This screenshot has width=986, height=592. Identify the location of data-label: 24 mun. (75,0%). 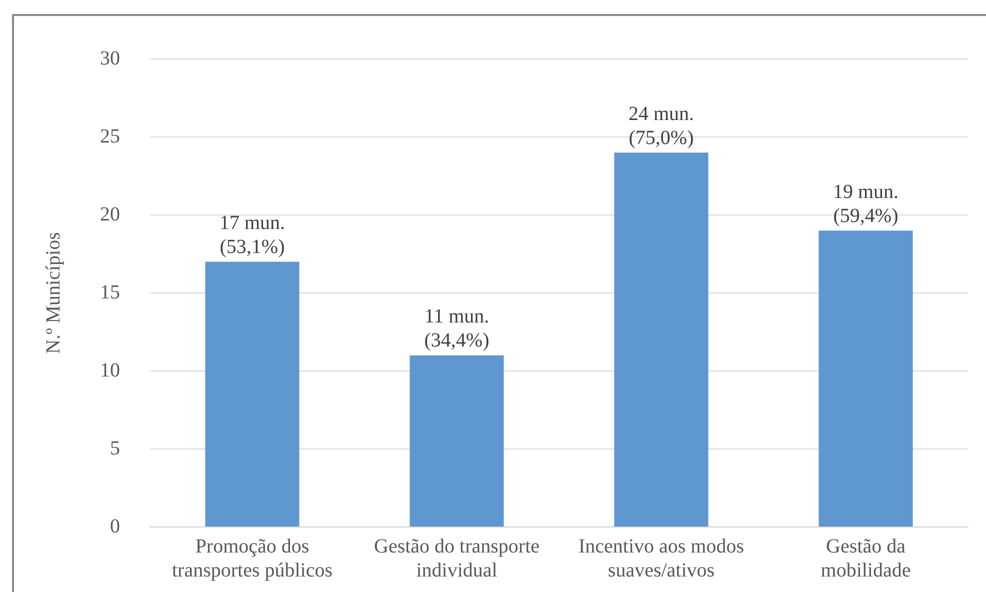
(661, 125).